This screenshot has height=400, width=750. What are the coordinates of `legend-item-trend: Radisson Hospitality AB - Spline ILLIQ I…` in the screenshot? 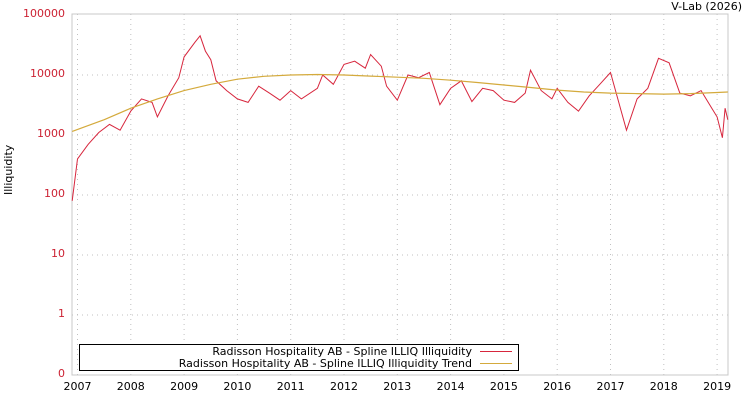 It's located at (345, 363).